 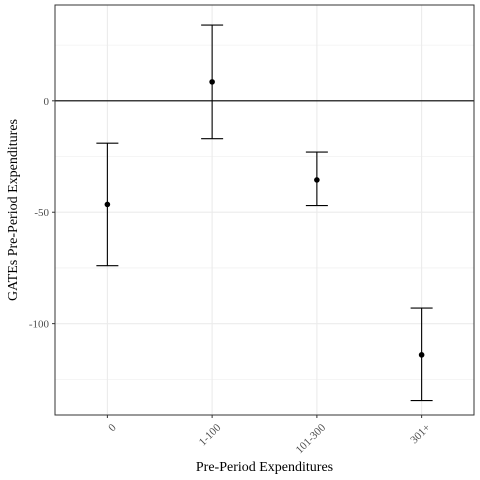 I want to click on y-axis: -100 -50 0, so click(x=42, y=213).